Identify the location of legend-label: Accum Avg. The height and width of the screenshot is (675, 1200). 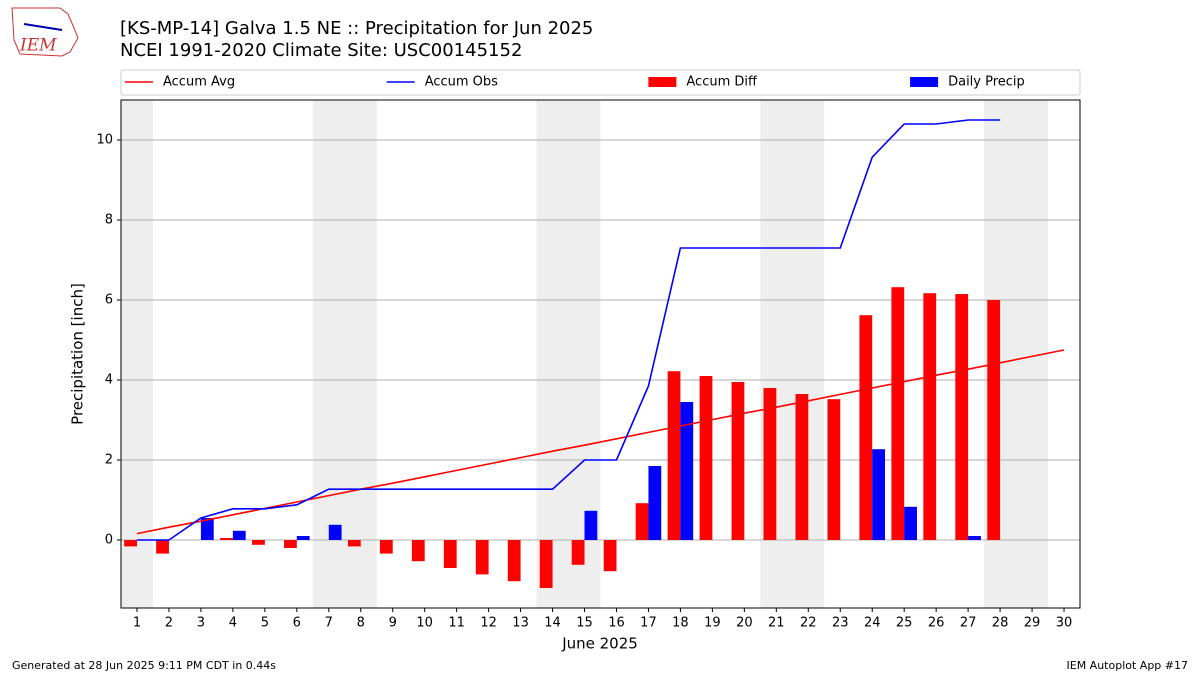
(199, 82).